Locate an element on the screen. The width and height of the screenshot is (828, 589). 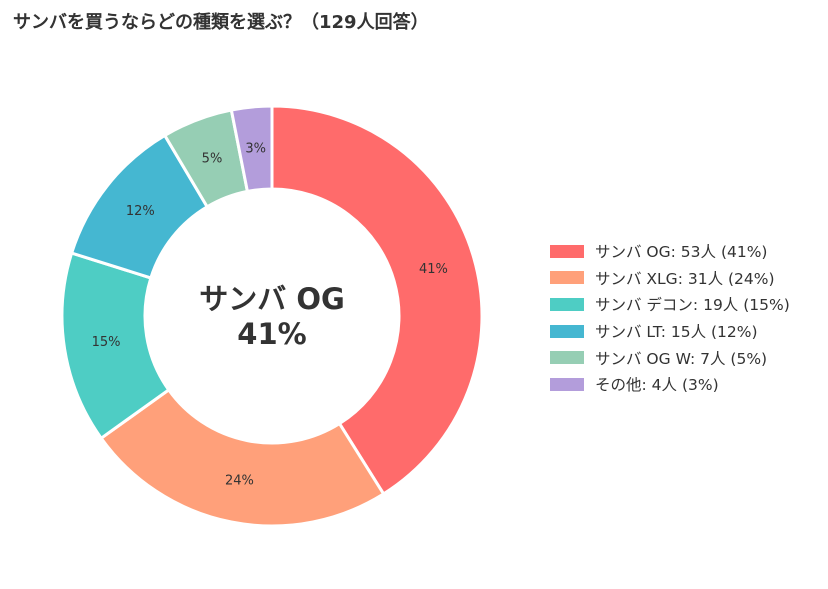
legend-item: サンバ OG W: 7人 (5%) is located at coordinates (670, 357).